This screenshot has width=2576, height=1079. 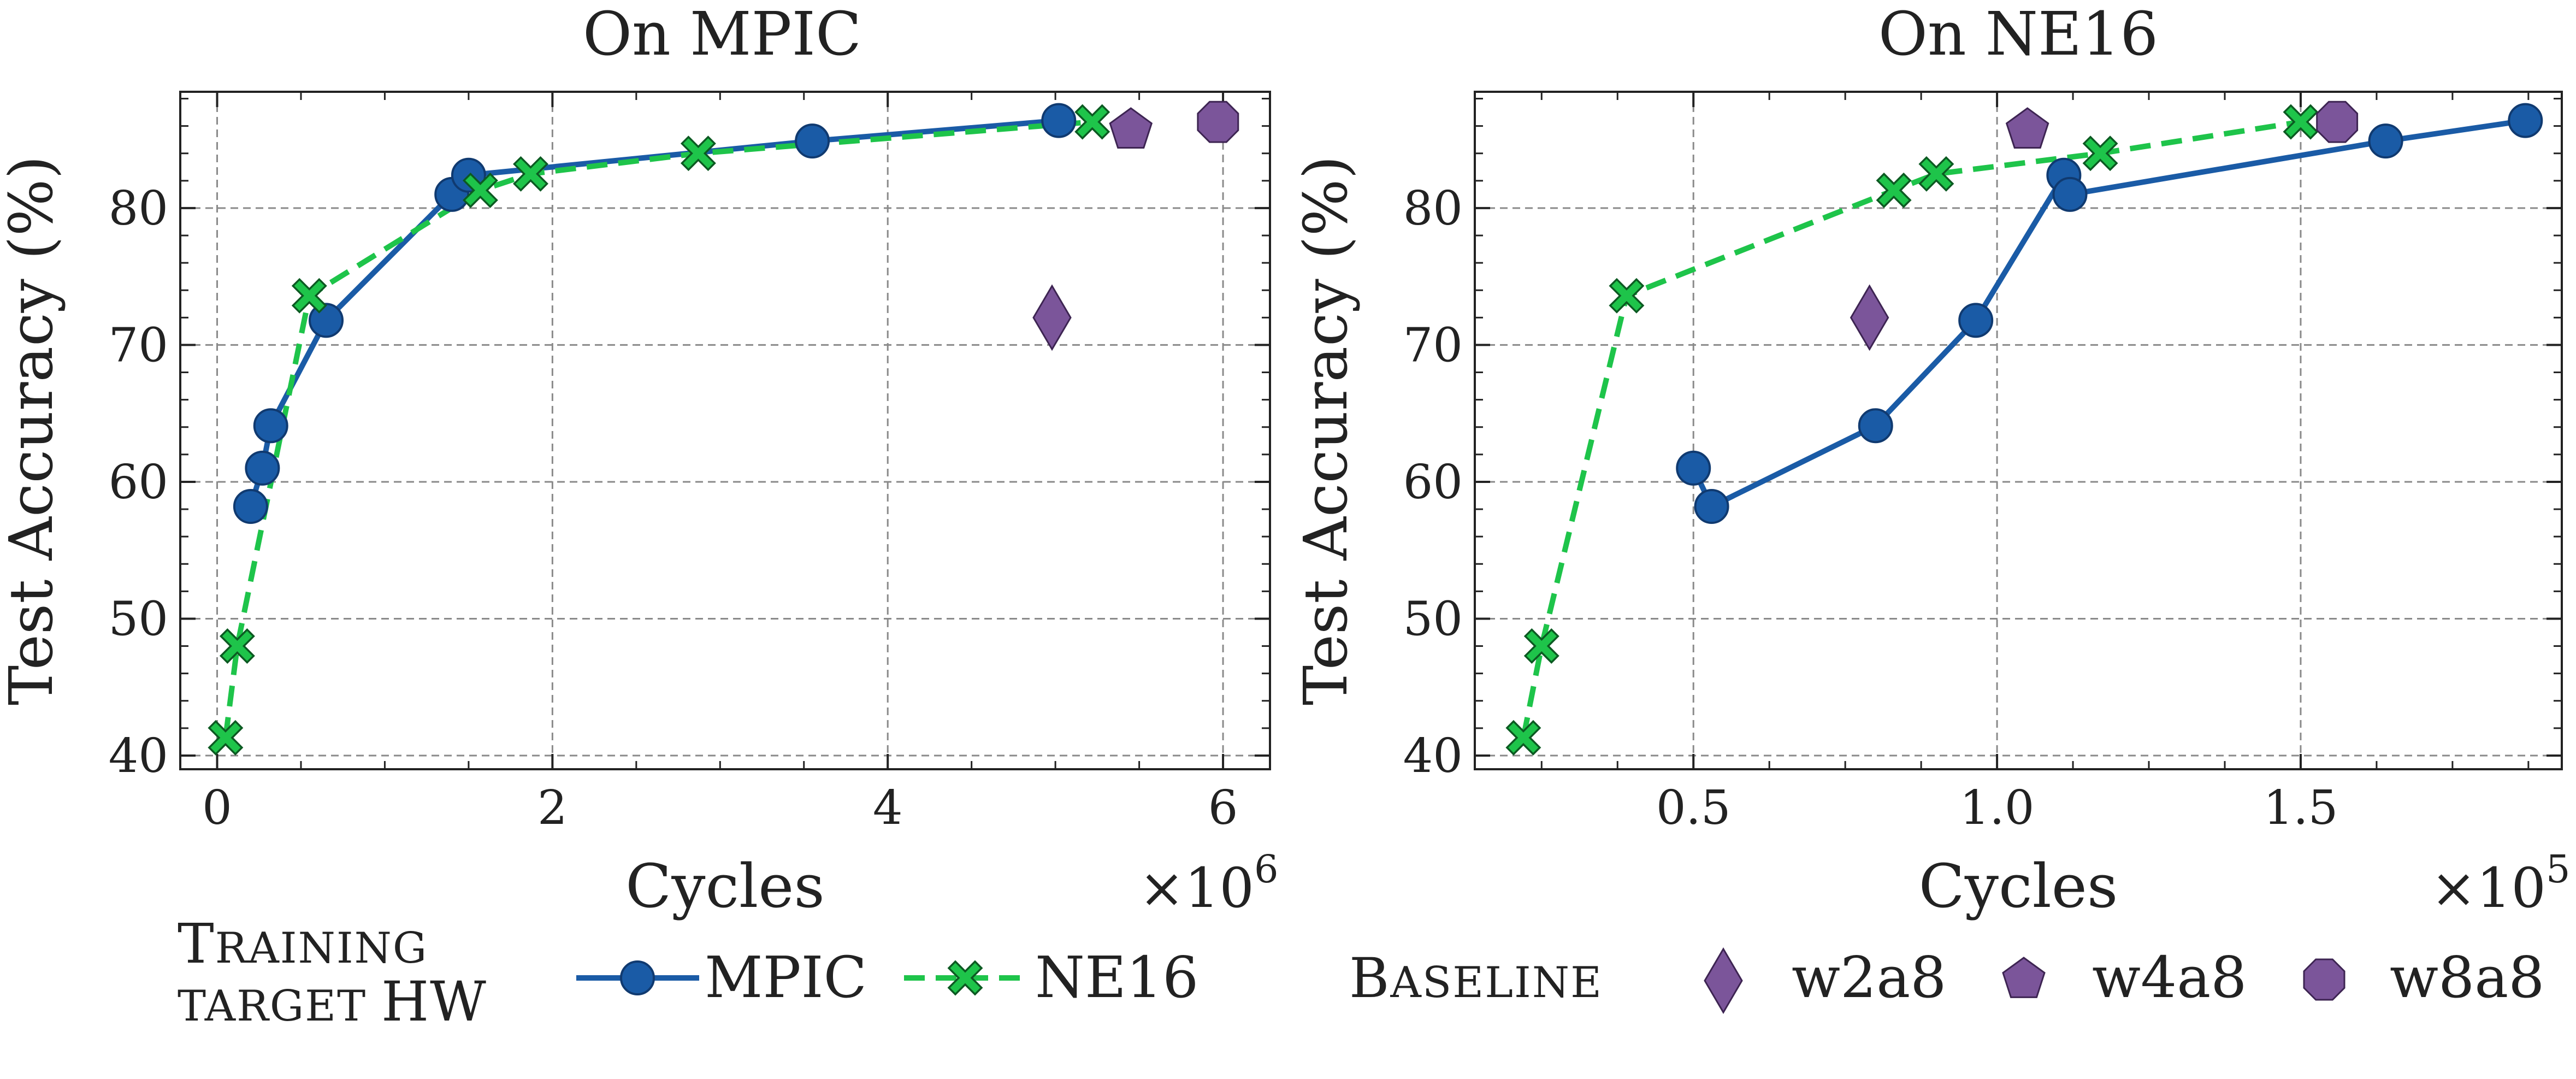 I want to click on legend-w2a8-label: w2a8, so click(x=1869, y=977).